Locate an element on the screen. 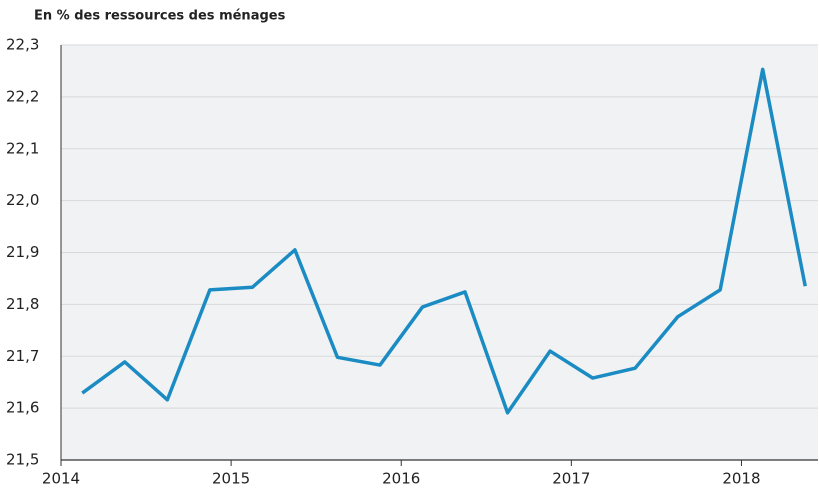 The image size is (819, 489). x-tick-label: 2015 is located at coordinates (231, 479).